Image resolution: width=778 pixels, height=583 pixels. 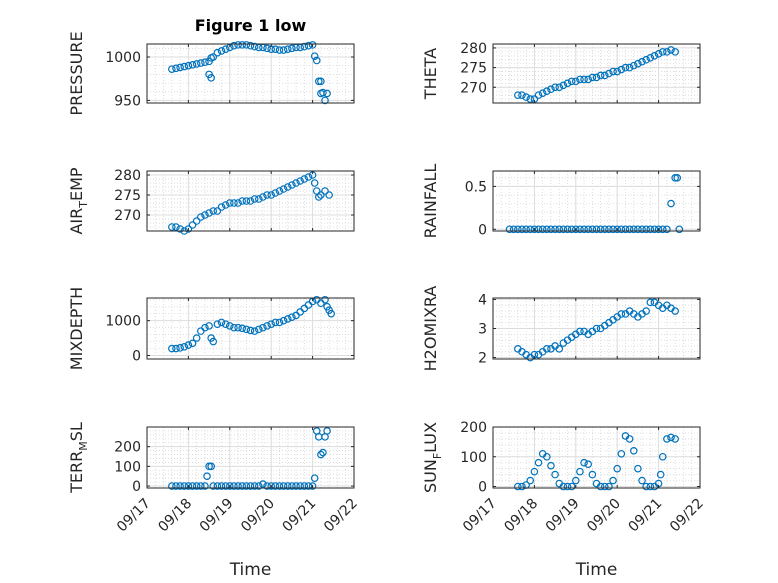 I want to click on x-tick-label: 09/19, so click(x=217, y=516).